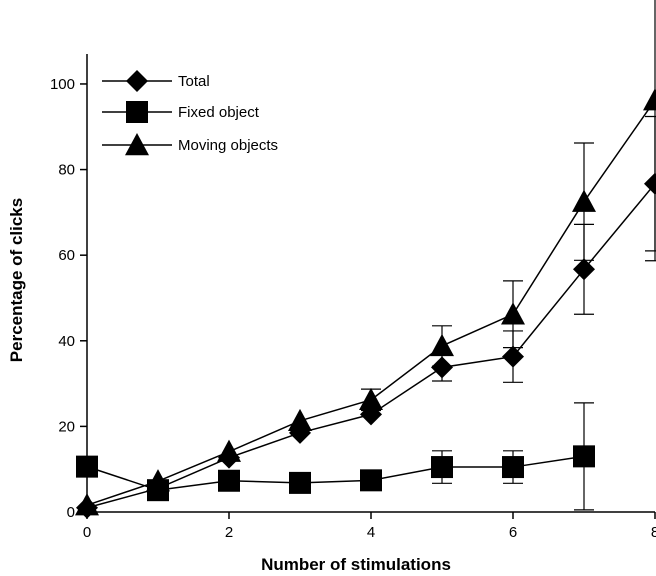 This screenshot has width=656, height=576. Describe the element at coordinates (16, 280) in the screenshot. I see `y-axis-title: Percentage of clicks` at that location.